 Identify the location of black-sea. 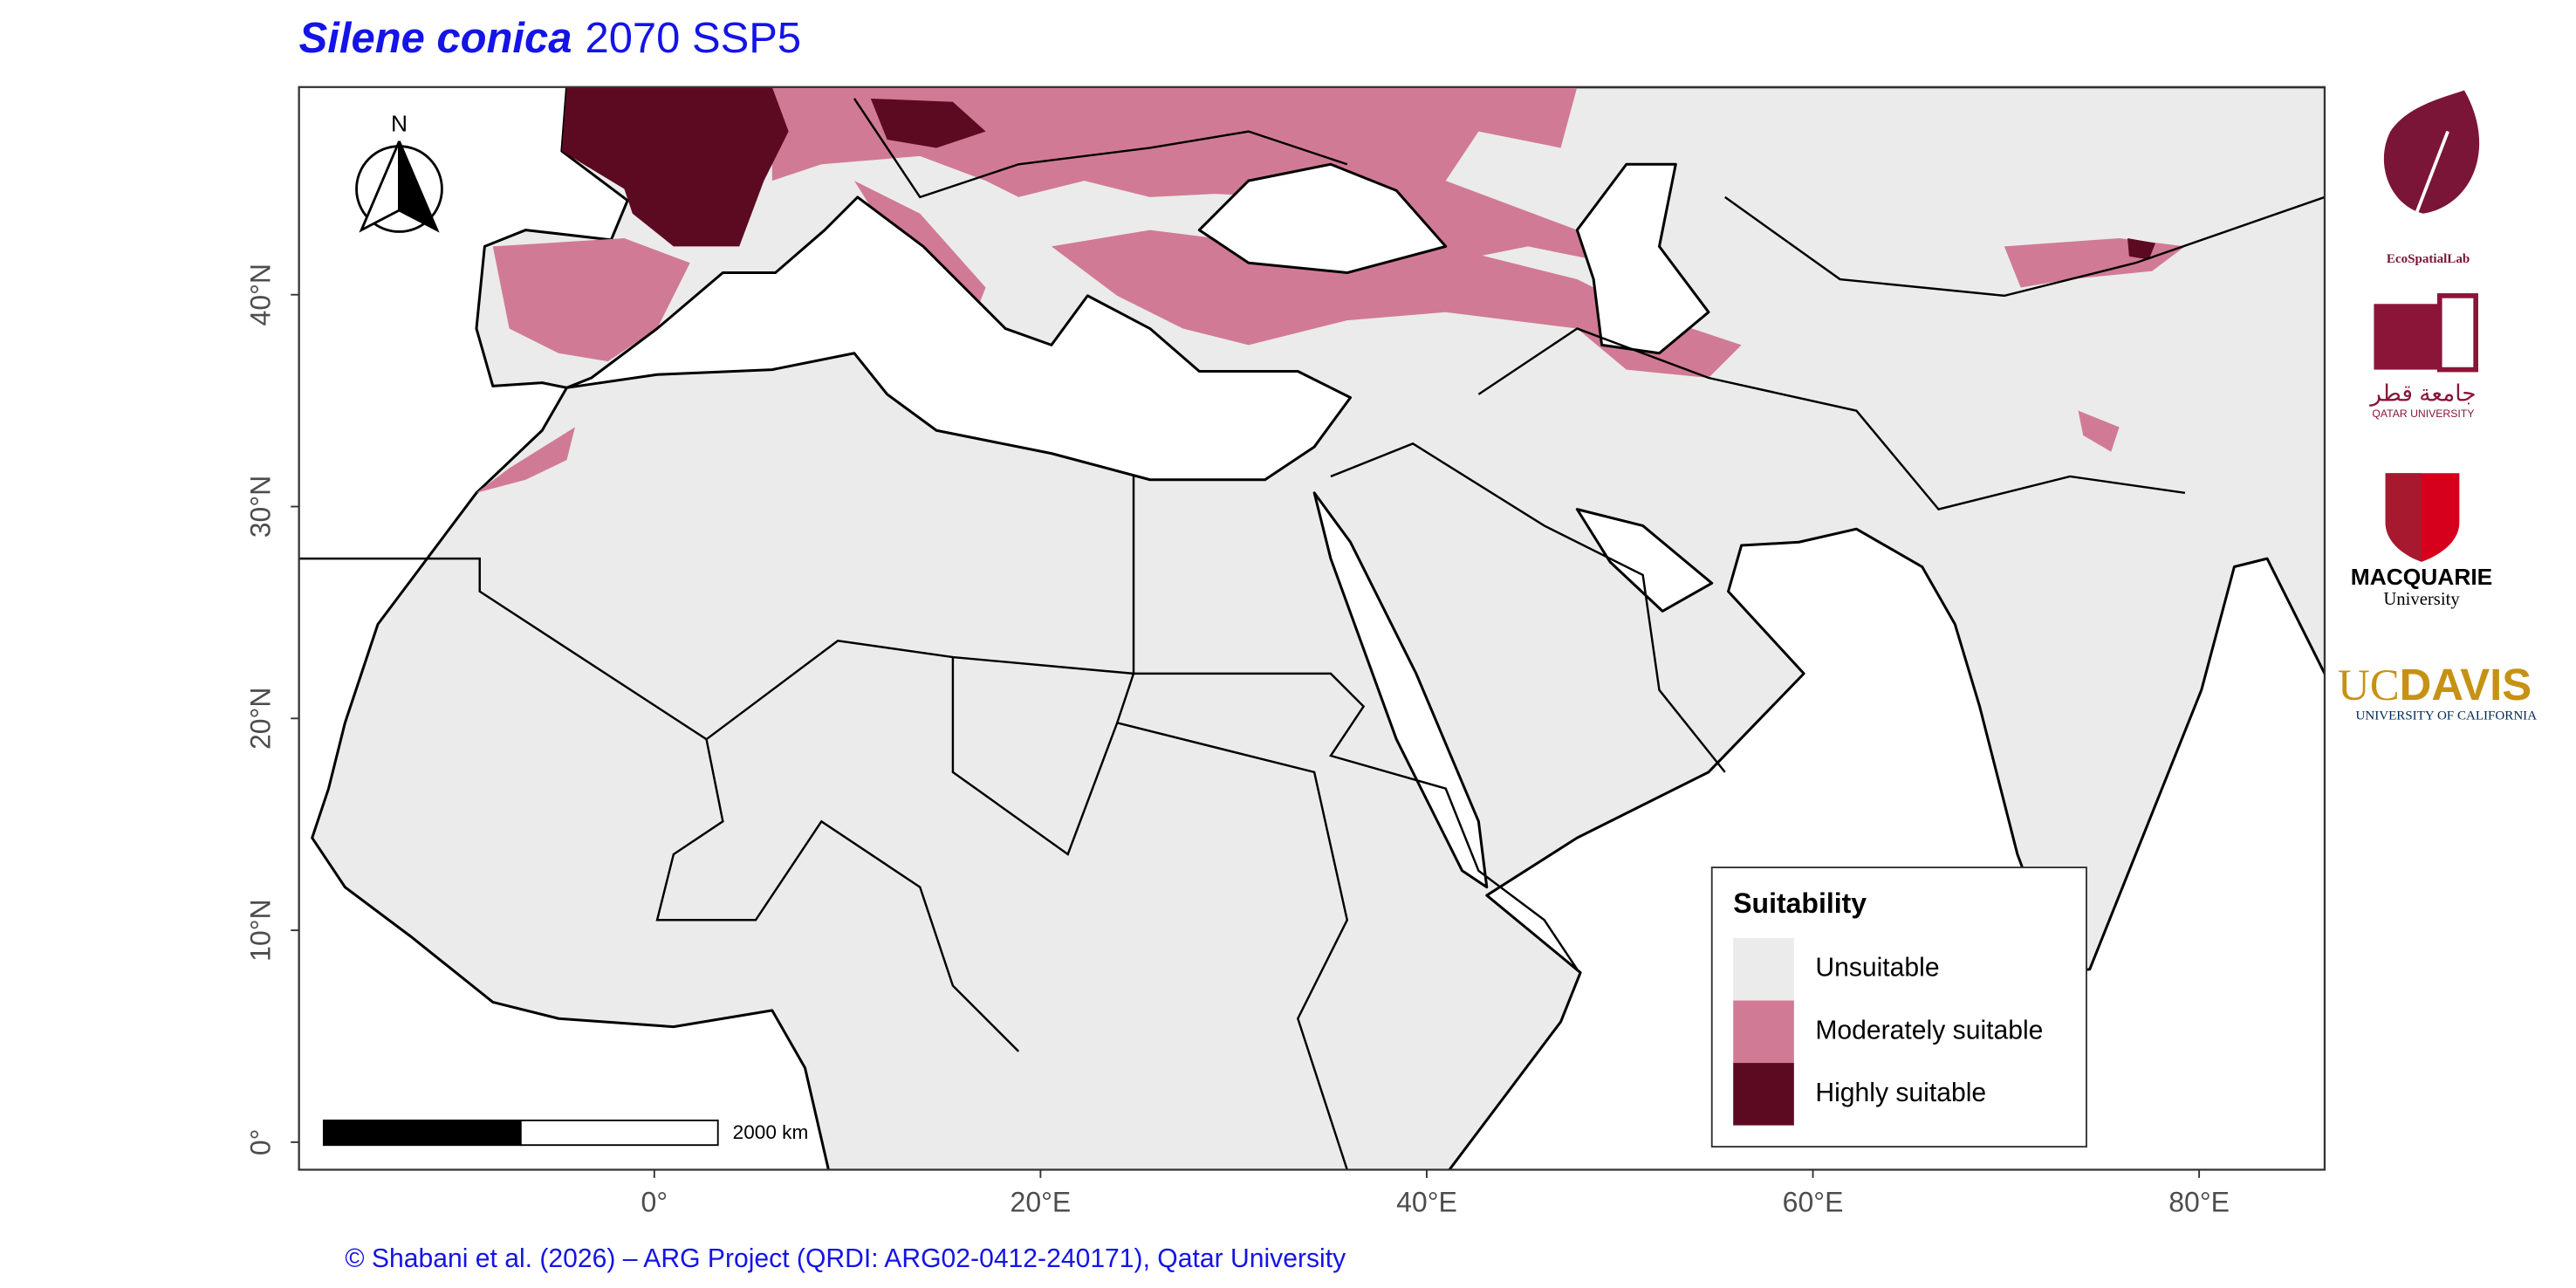
(1322, 219).